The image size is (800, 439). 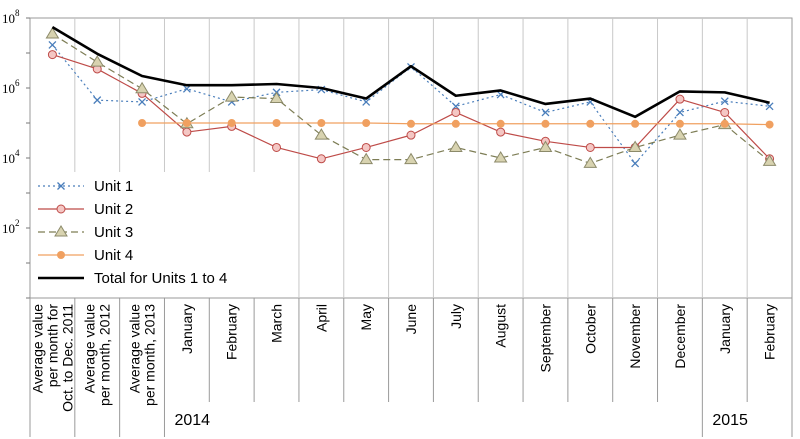 What do you see at coordinates (11, 17) in the screenshot?
I see `y-tick-label: 10⁸` at bounding box center [11, 17].